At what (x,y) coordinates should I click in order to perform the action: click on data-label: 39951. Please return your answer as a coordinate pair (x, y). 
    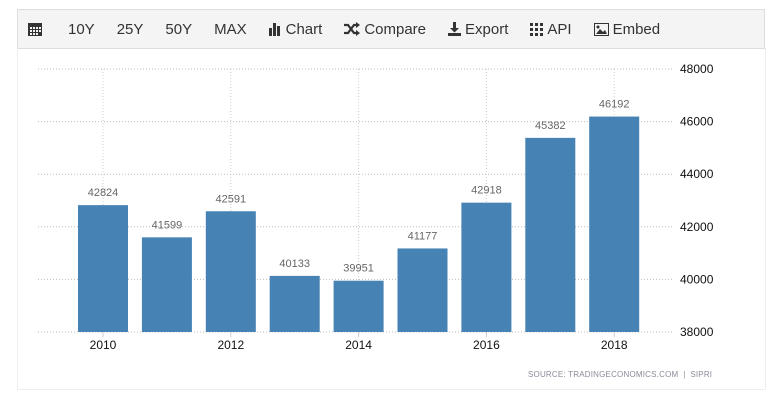
    Looking at the image, I should click on (358, 269).